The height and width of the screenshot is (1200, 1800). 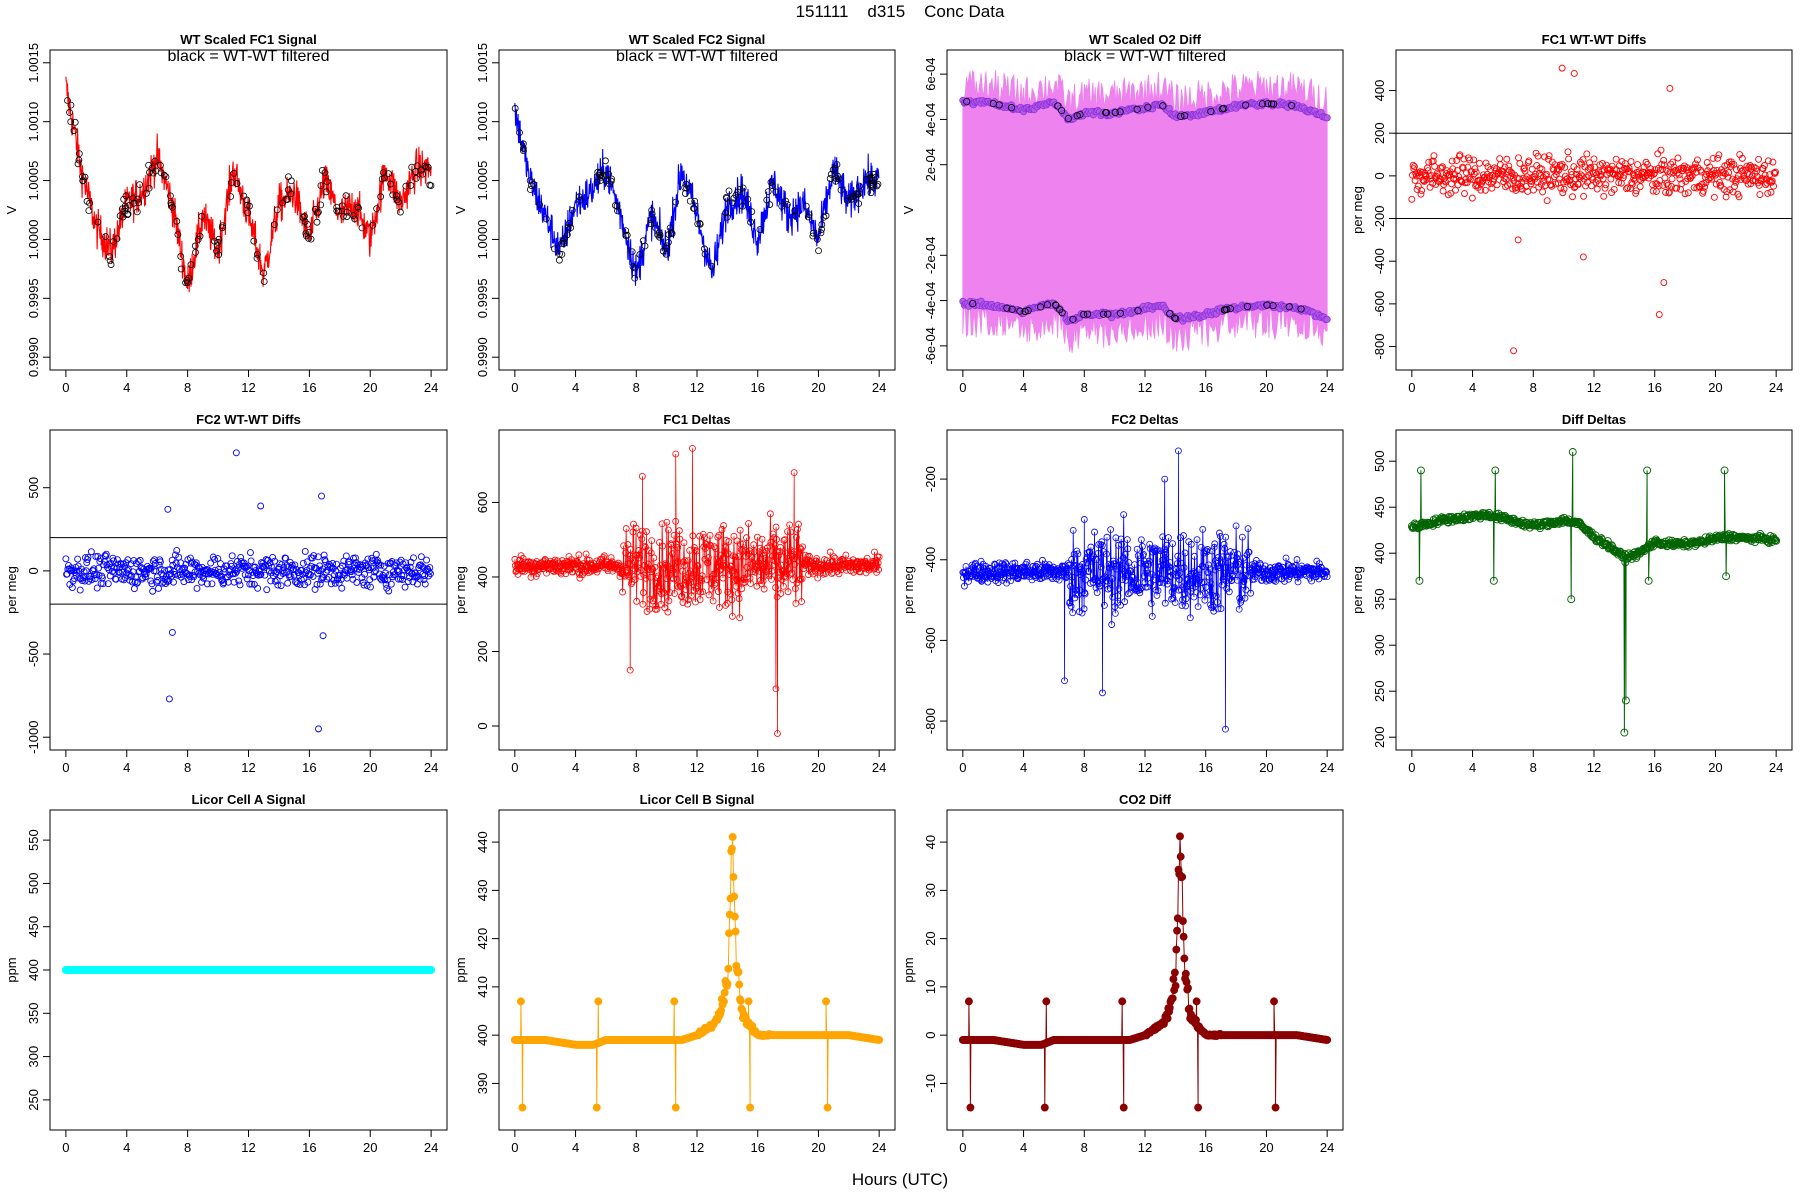 I want to click on y-tick-label: -400, so click(x=1379, y=261).